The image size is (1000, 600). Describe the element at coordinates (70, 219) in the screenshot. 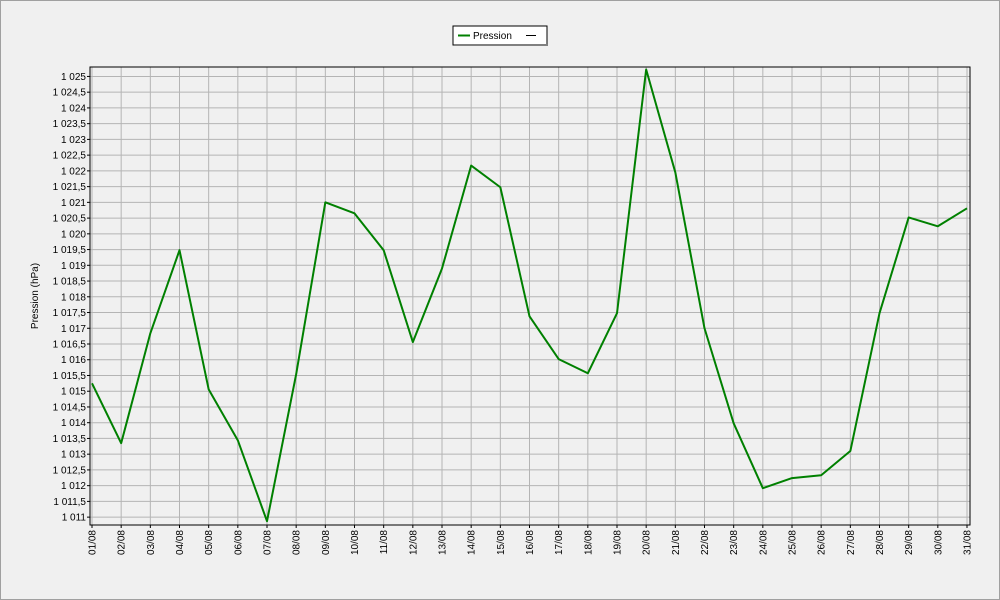

I see `y-tick-label: 1 020,5` at that location.